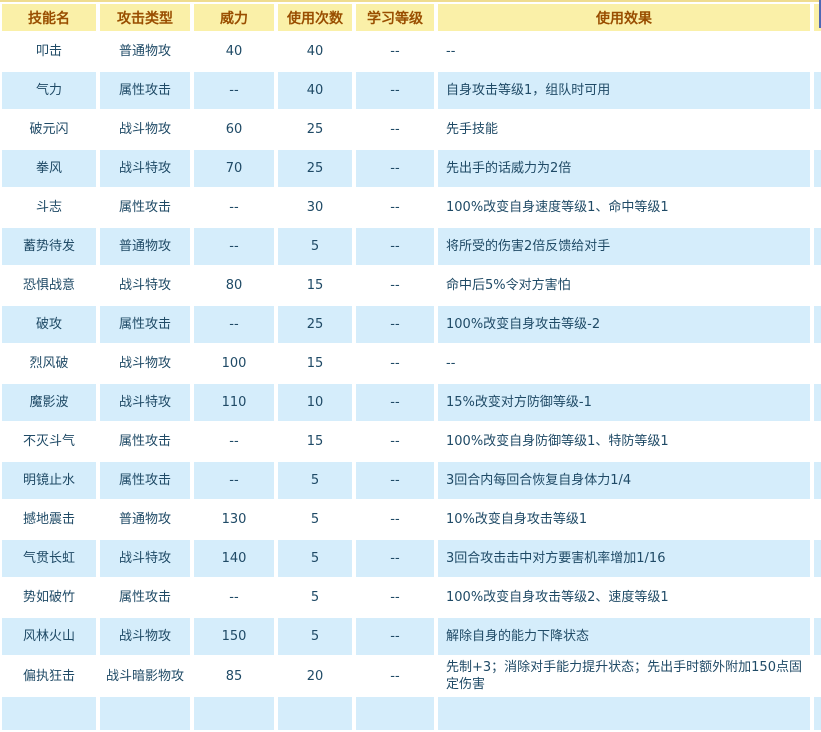 This screenshot has height=732, width=821. I want to click on table-row: 拳风 战斗特攻 70 25 -- 先出手的话威力为2倍, so click(411, 168).